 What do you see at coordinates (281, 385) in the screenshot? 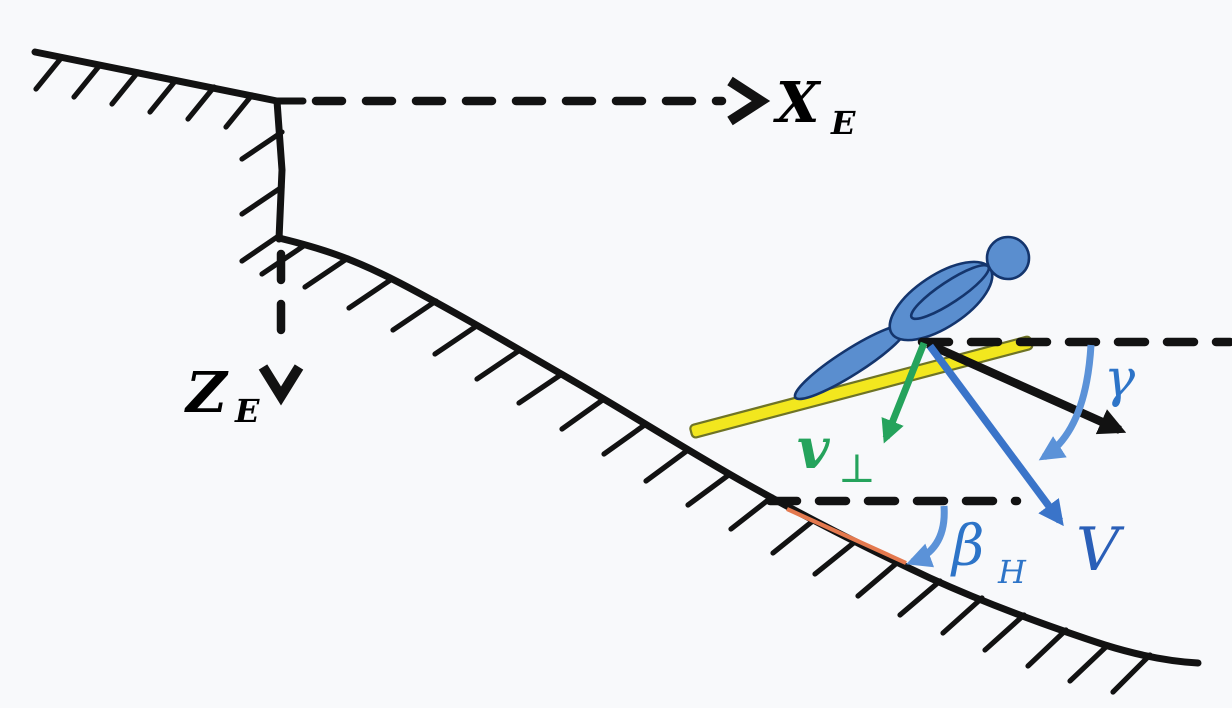
I see `z-axis-arrowhead` at bounding box center [281, 385].